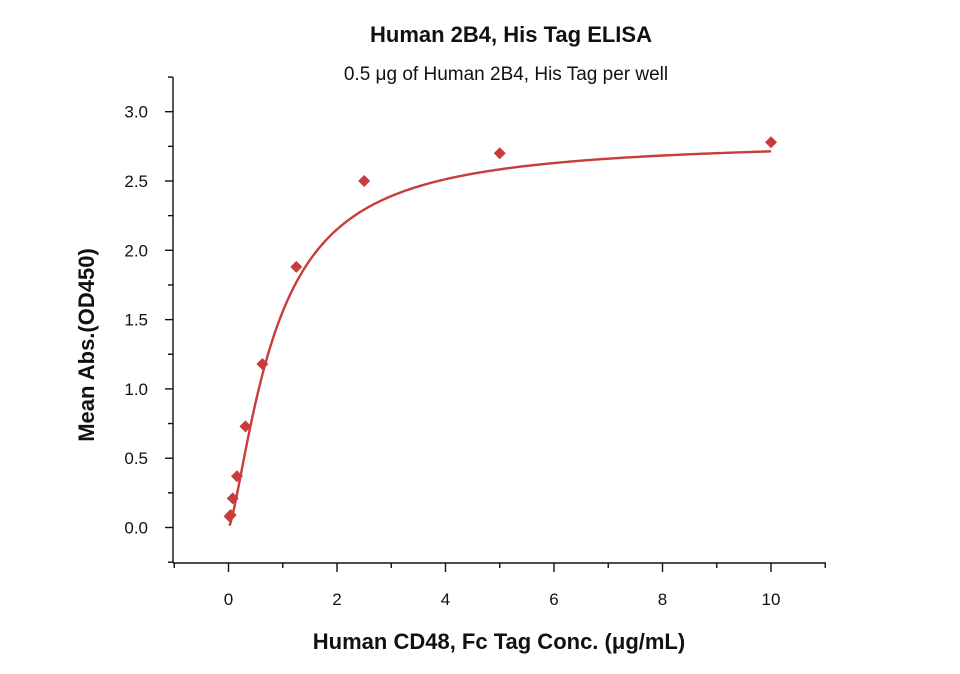 Image resolution: width=960 pixels, height=674 pixels. Describe the element at coordinates (499, 641) in the screenshot. I see `x-axis-label: Human CD48, Fc Tag Conc. (μg/mL)` at that location.